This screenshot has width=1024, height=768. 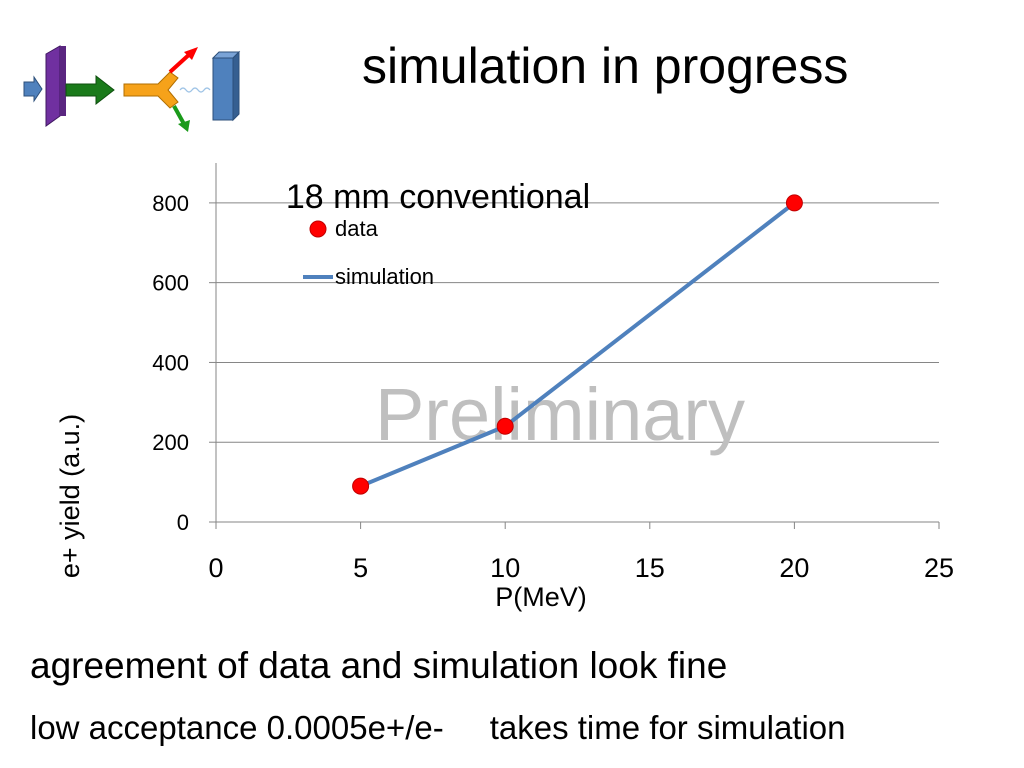 What do you see at coordinates (183, 522) in the screenshot?
I see `y-tick-label-0: 0` at bounding box center [183, 522].